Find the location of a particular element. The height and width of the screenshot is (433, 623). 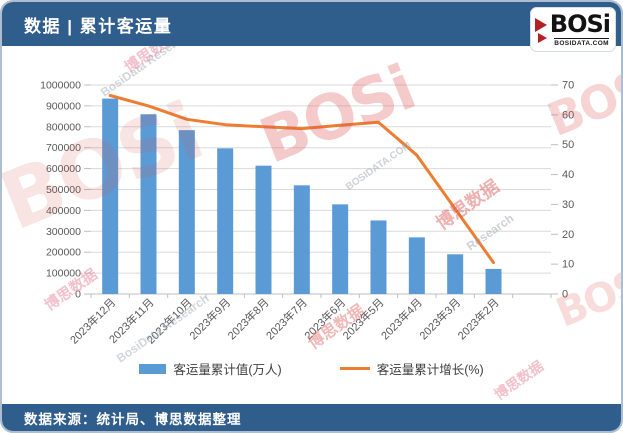

right-axis-label: 50 is located at coordinates (568, 145).